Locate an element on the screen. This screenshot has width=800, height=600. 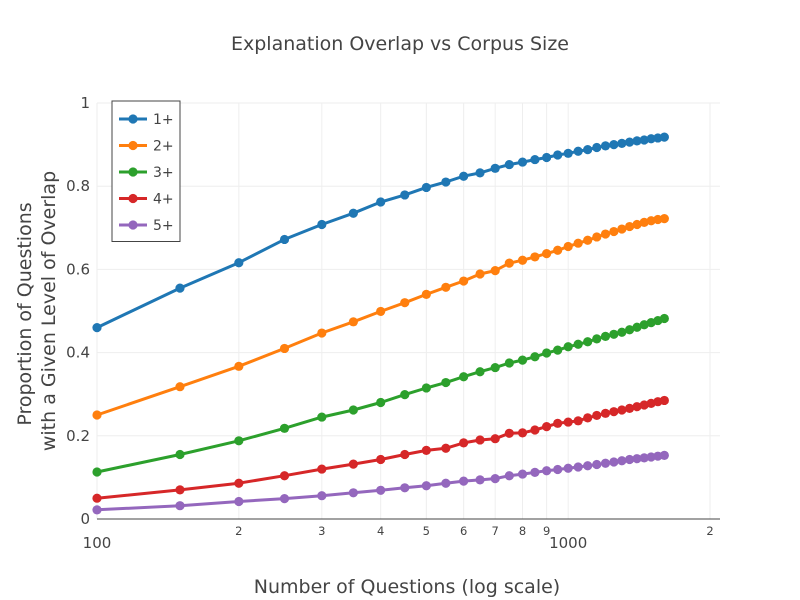
y-tick-label: 1 is located at coordinates (85, 103).